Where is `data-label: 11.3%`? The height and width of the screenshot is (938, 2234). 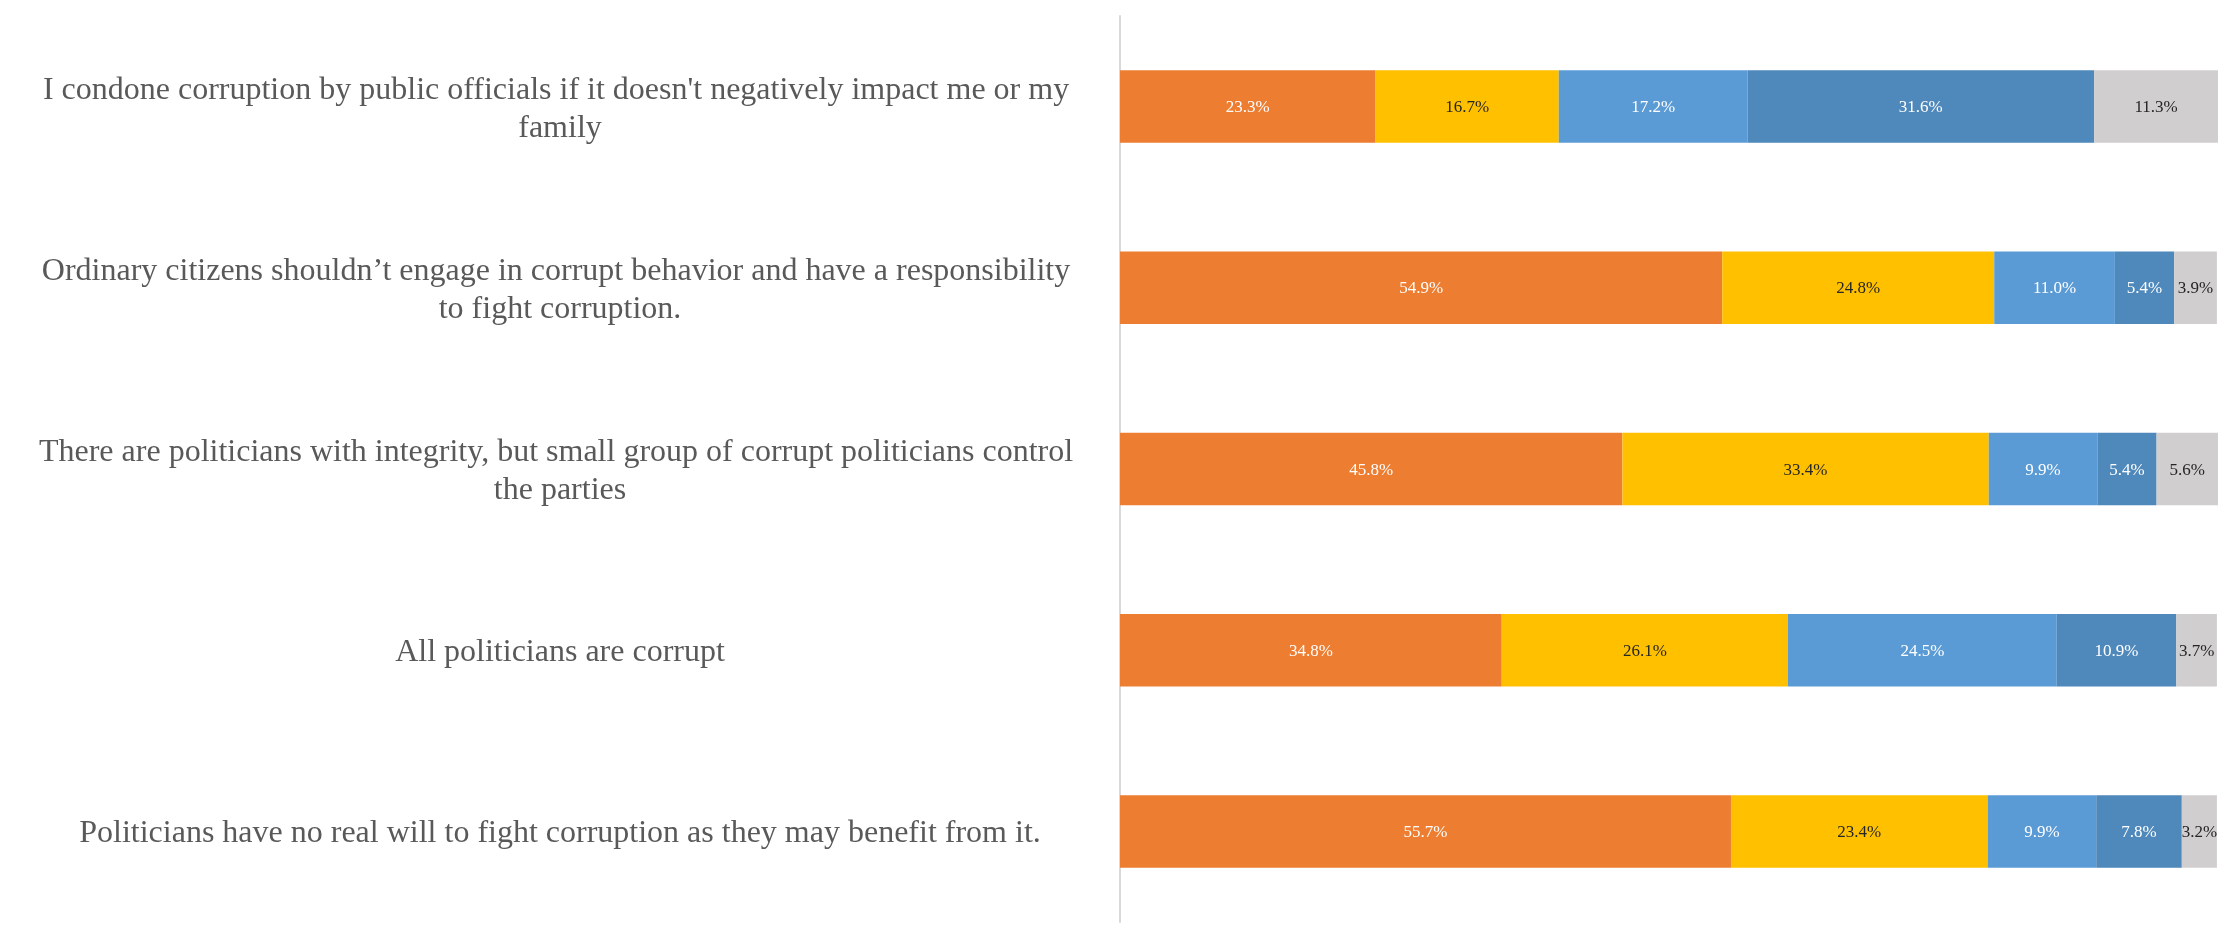 data-label: 11.3% is located at coordinates (2156, 107).